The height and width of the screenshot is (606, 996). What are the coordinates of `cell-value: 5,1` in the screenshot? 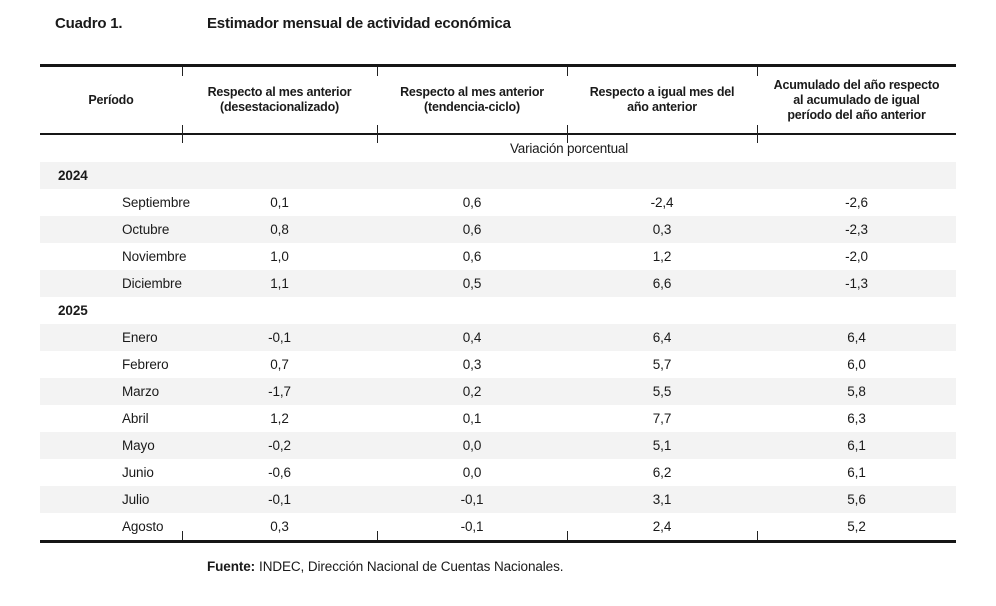 It's located at (662, 445).